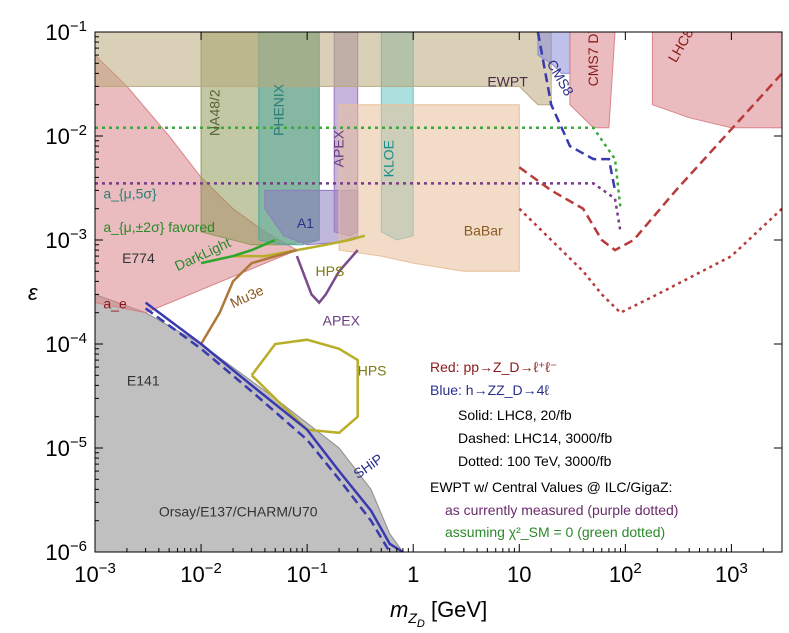 The image size is (789, 633). Describe the element at coordinates (456, 609) in the screenshot. I see `x-axis-label-unit: [GeV]` at that location.